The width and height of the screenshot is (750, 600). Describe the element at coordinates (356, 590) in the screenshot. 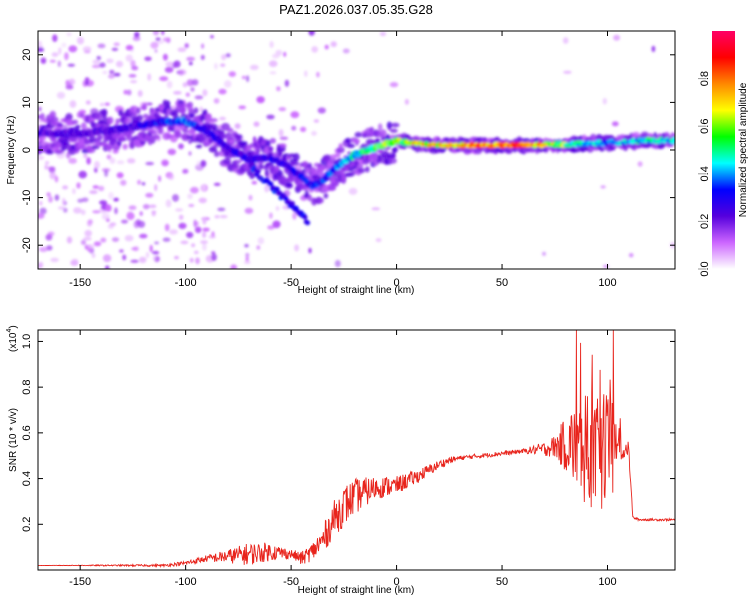

I see `snr-xlabel: Height of straight line (km)` at that location.